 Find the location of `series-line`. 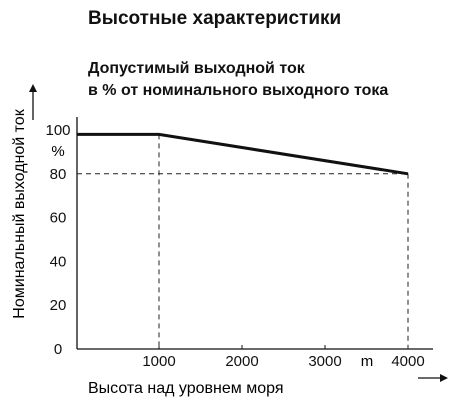

series-line is located at coordinates (243, 154).